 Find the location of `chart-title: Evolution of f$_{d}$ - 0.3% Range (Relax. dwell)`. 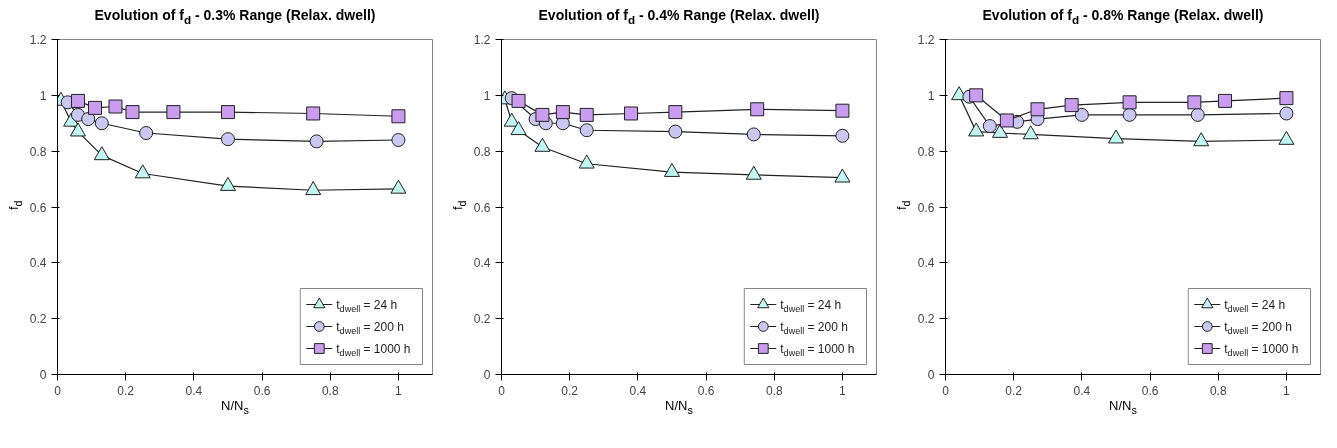

chart-title: Evolution of f$_{d}$ - 0.3% Range (Relax. dwell) is located at coordinates (235, 17).